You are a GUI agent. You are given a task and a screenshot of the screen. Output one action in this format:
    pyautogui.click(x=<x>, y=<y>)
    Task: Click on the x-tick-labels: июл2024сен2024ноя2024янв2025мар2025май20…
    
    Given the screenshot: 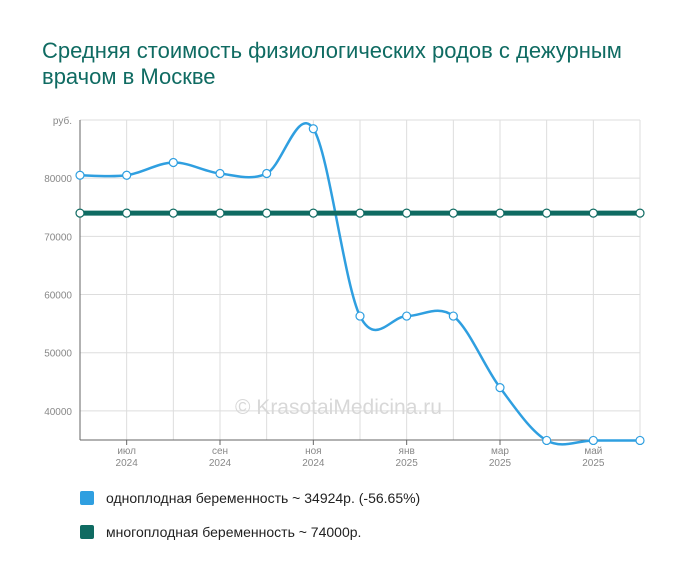 What is the action you would take?
    pyautogui.click(x=360, y=457)
    